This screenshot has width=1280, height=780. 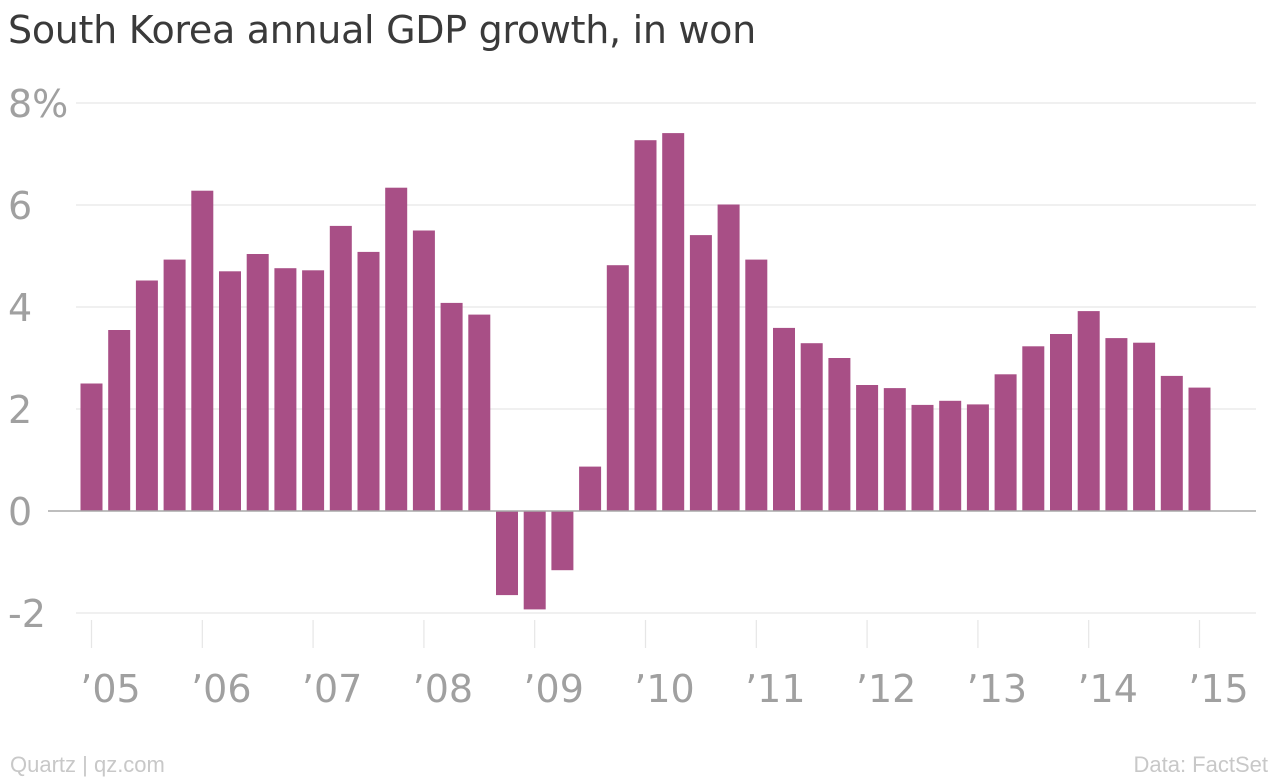 What do you see at coordinates (20, 512) in the screenshot?
I see `y-tick-label: 0` at bounding box center [20, 512].